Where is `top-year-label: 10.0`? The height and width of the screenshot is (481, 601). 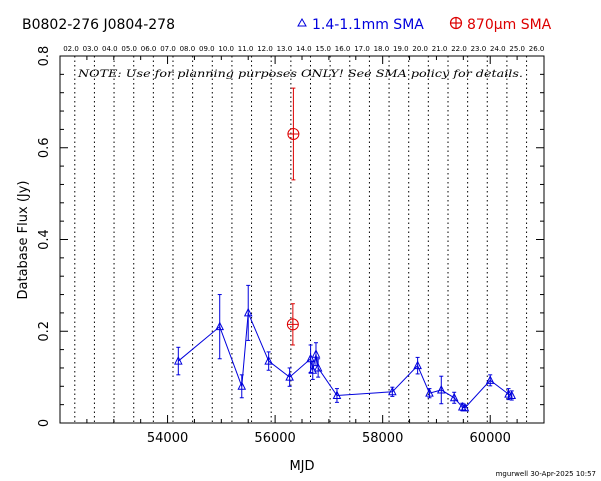
top-year-label: 10.0 is located at coordinates (226, 49).